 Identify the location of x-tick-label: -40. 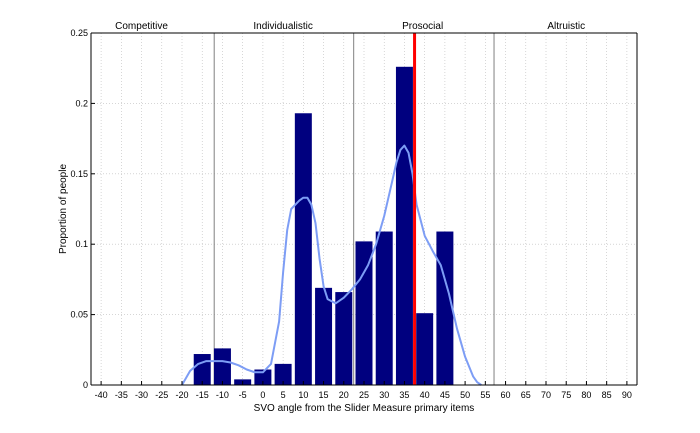
(101, 395).